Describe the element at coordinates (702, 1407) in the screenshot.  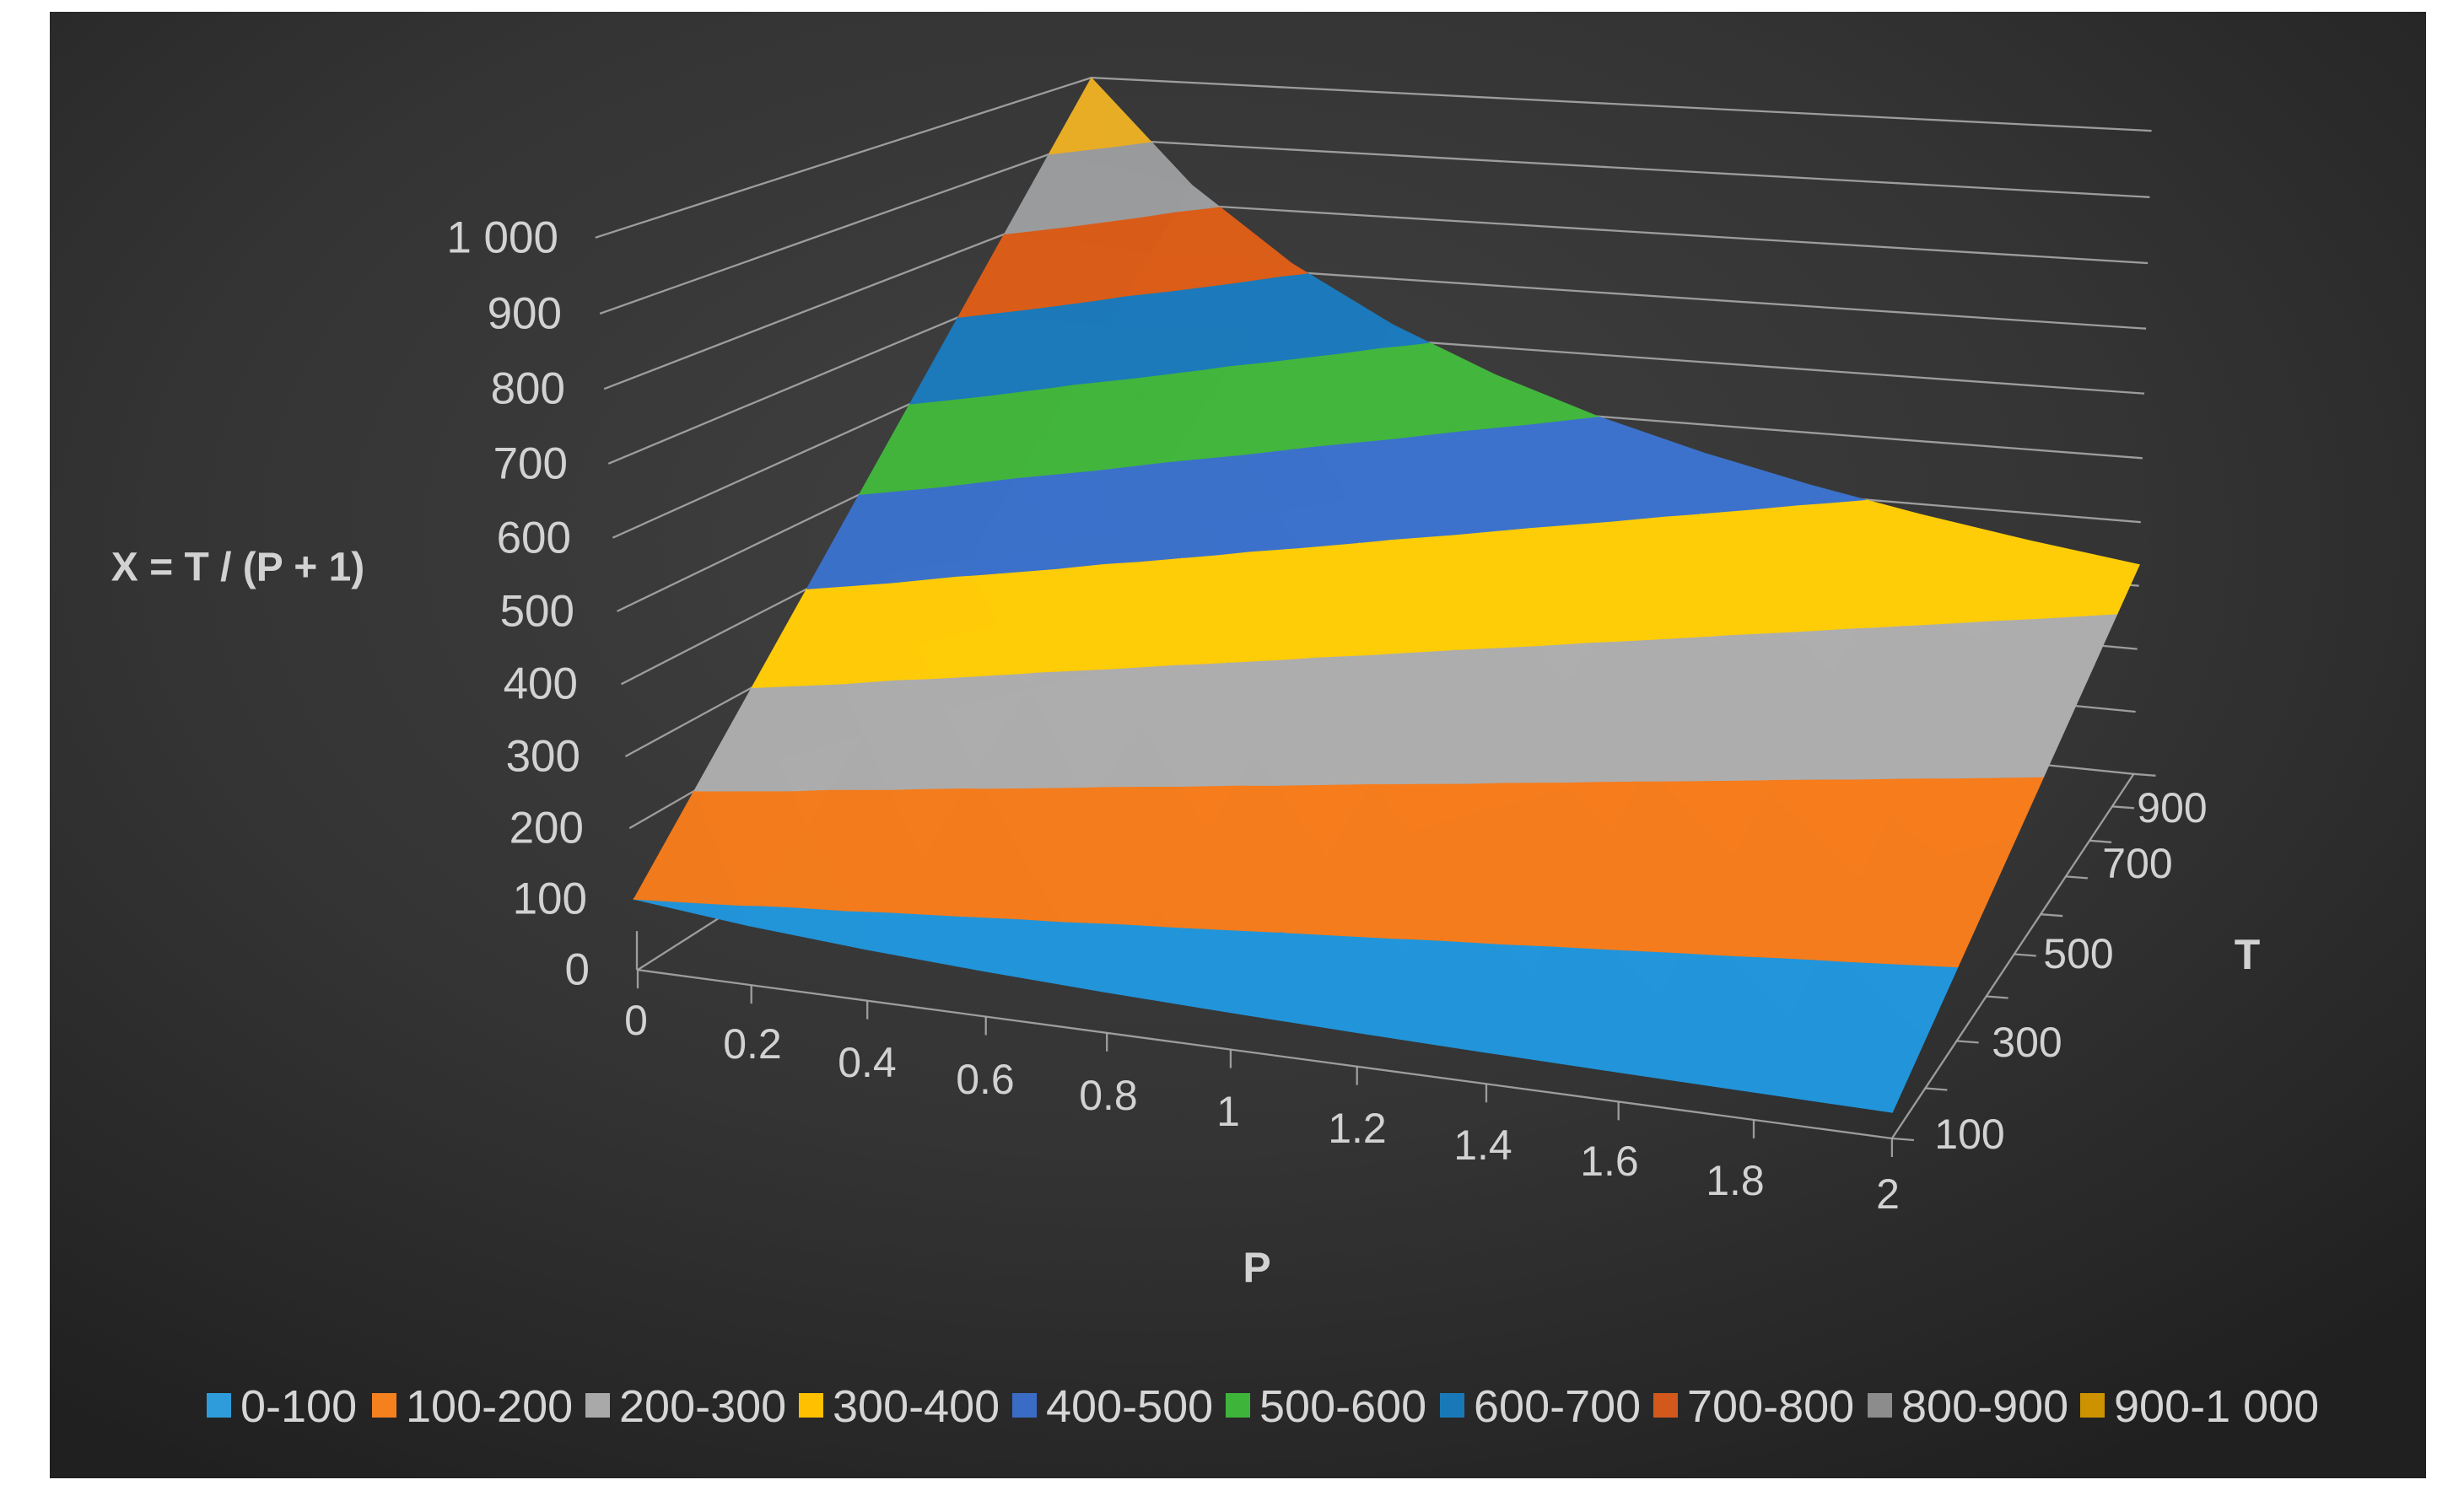
I see `svg-text: 200-300` at that location.